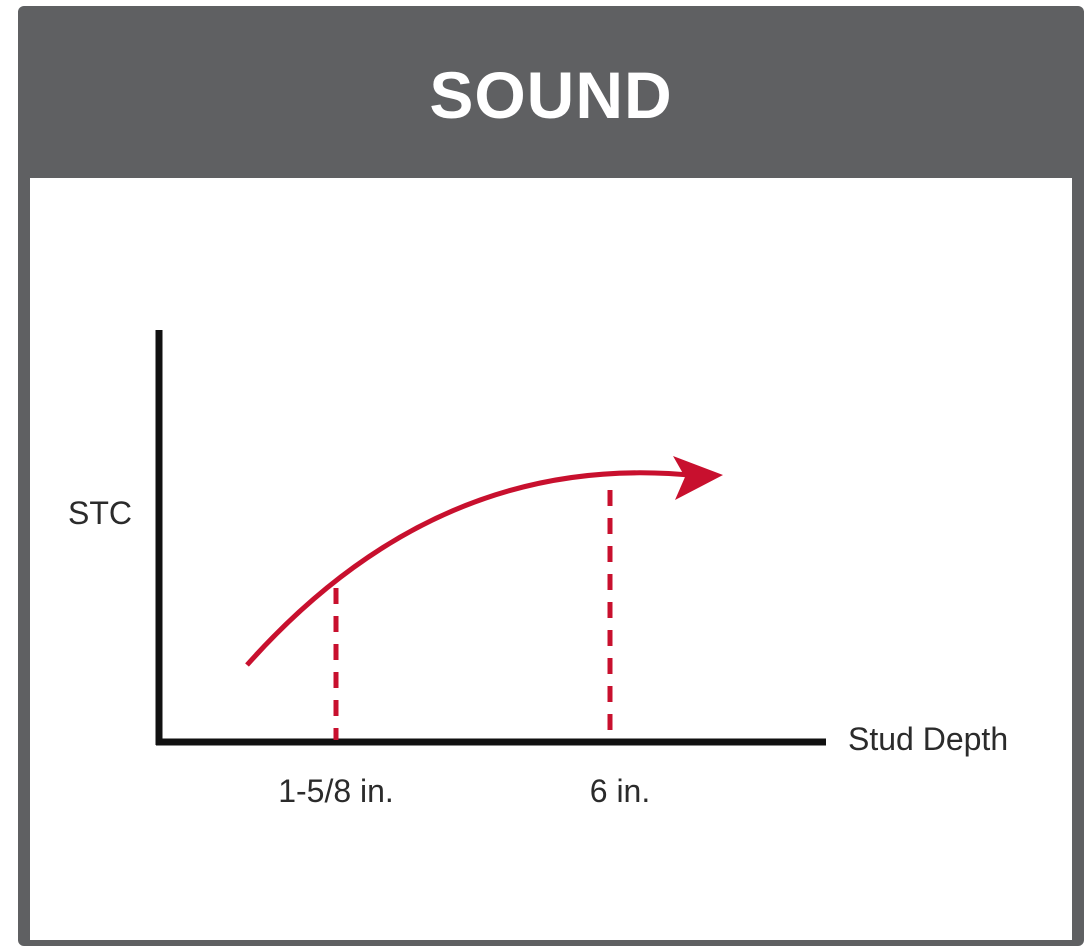 Image resolution: width=1091 pixels, height=946 pixels. I want to click on stc-curve, so click(472, 568).